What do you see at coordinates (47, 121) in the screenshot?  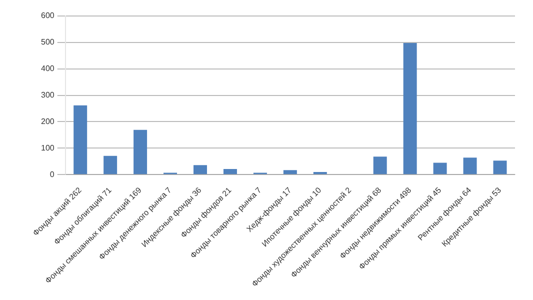 I see `y-tick-label: 200` at bounding box center [47, 121].